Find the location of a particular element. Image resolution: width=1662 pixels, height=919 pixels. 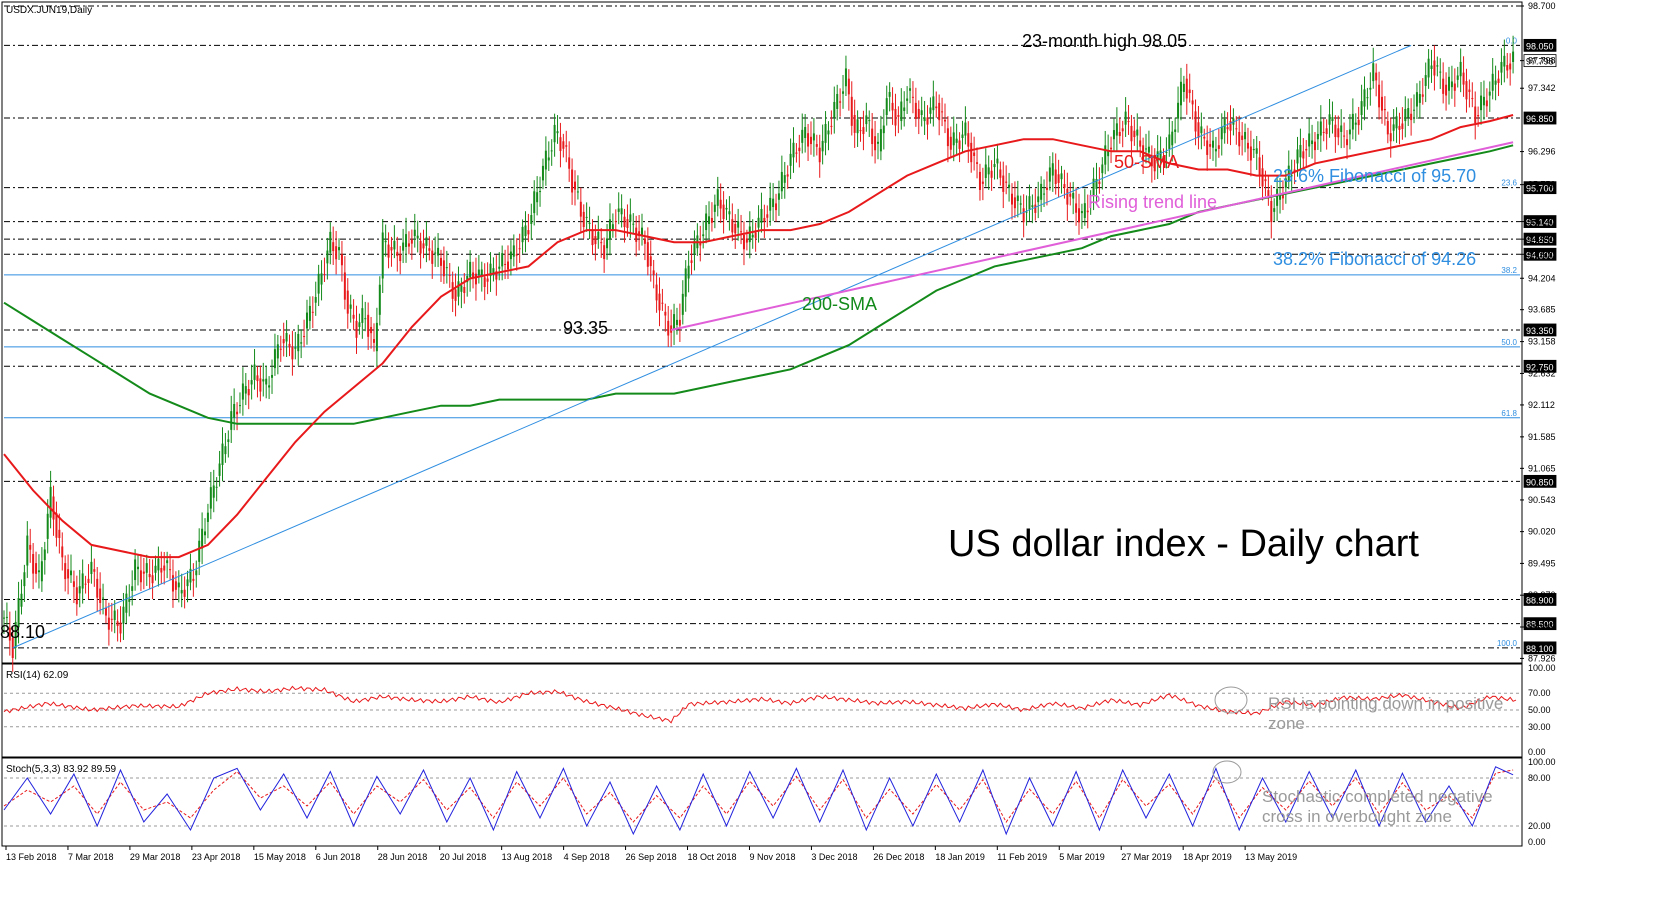

rsi-axis-label: 0.00 is located at coordinates (1537, 752).